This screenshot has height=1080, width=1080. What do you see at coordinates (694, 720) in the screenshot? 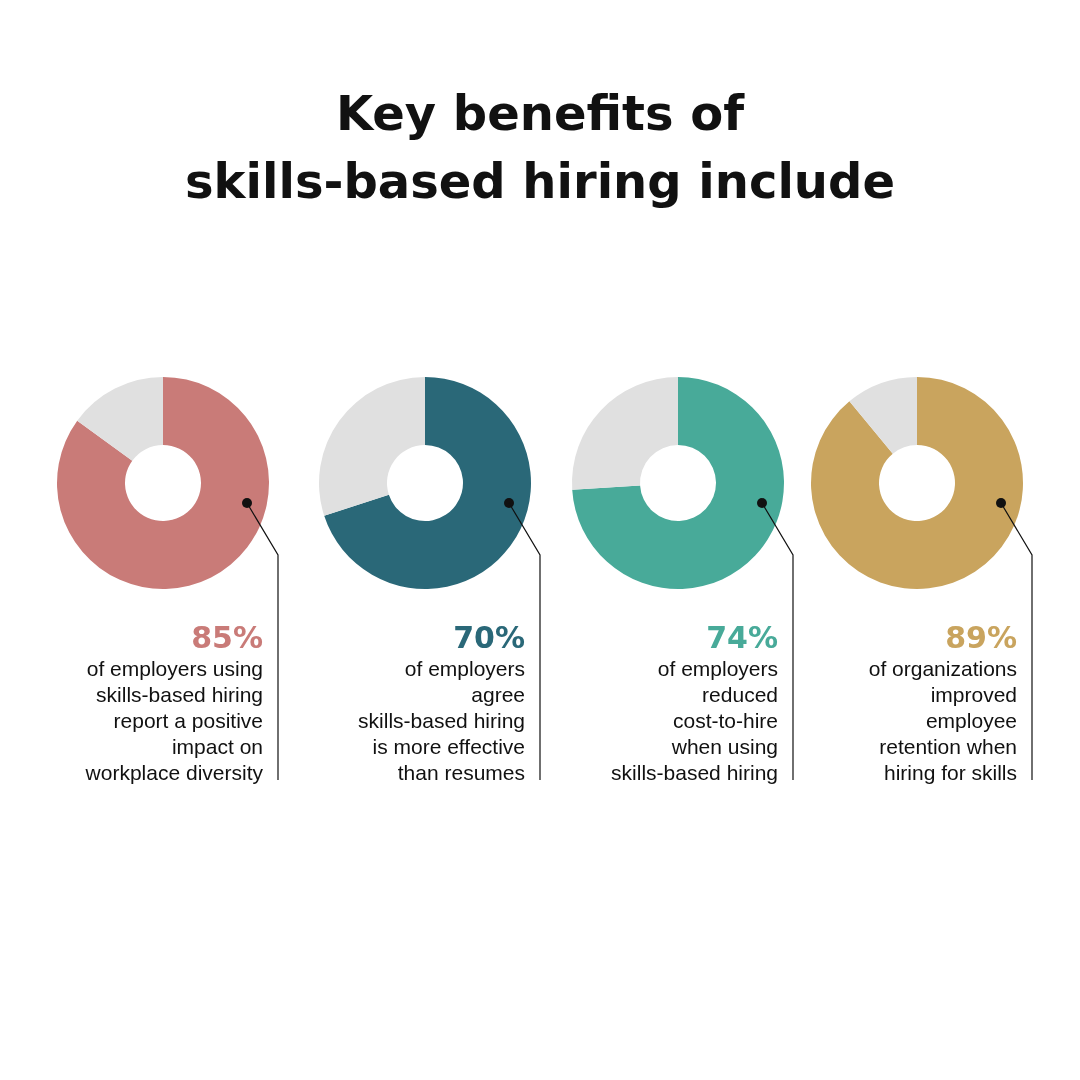
I see `text: of employers reduced cost-to-hire when using skills-based hiring` at bounding box center [694, 720].